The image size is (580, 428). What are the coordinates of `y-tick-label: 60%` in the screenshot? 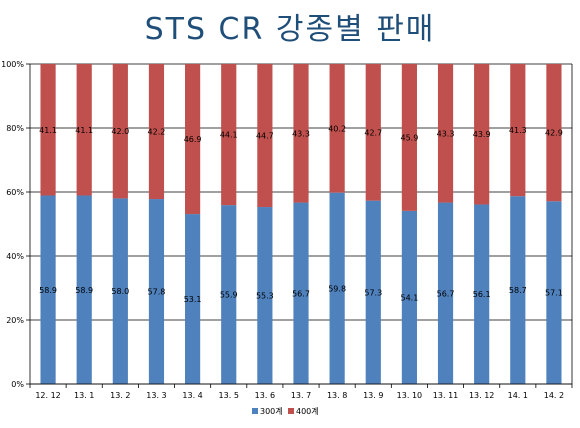 It's located at (15, 192).